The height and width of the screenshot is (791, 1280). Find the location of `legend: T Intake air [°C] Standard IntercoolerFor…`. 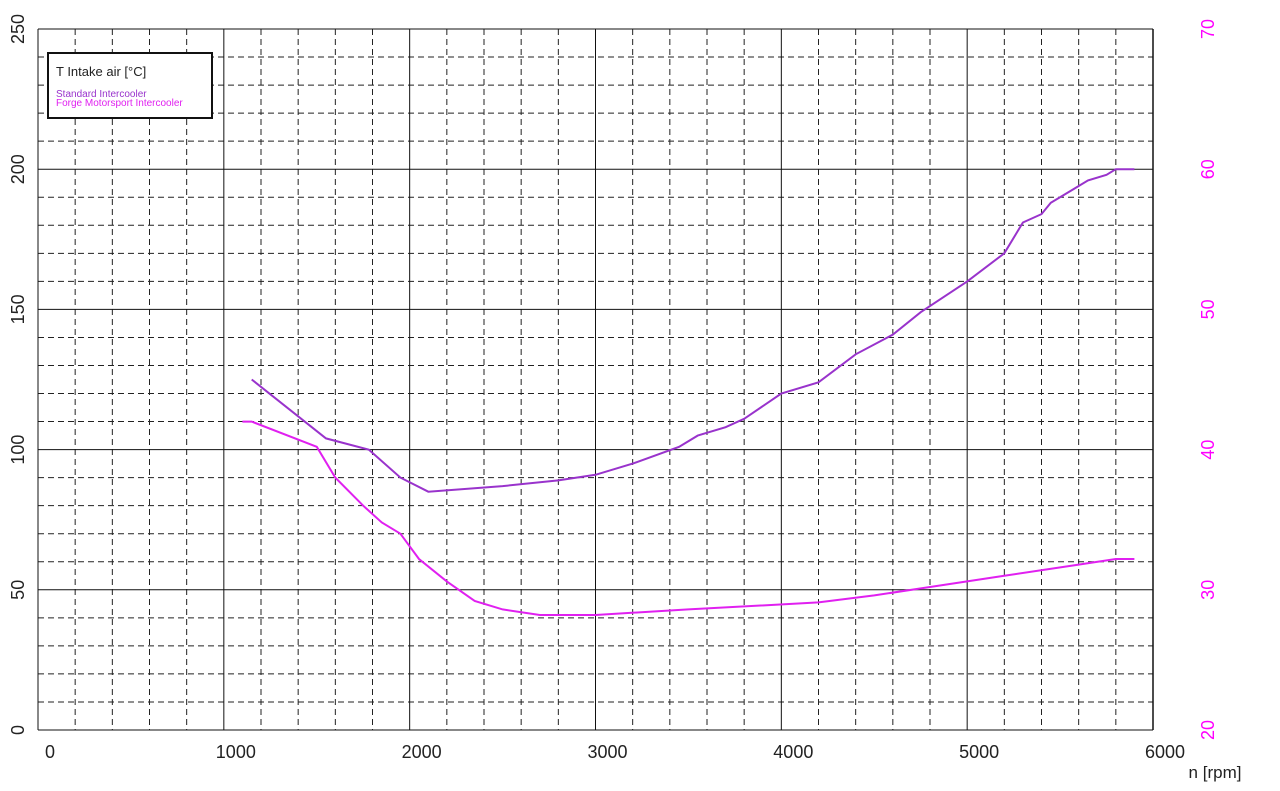

legend: T Intake air [°C] Standard IntercoolerFor… is located at coordinates (130, 85).